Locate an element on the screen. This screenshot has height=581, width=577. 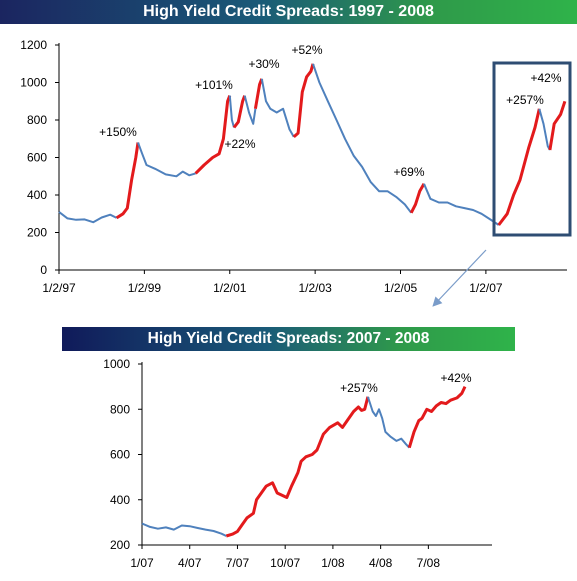
x-tick-label: 4/08 is located at coordinates (381, 563).